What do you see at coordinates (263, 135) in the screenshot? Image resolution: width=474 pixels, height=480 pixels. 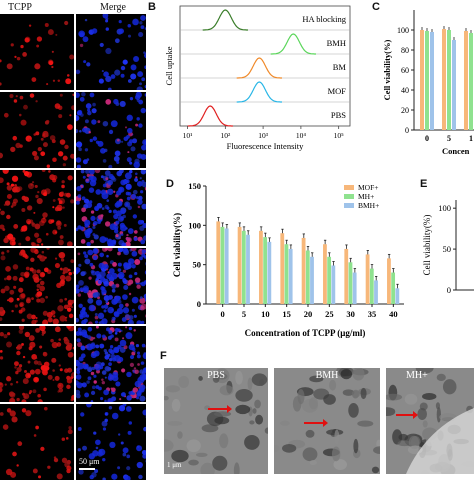 I see `x-tick-label: 10³` at bounding box center [263, 135].